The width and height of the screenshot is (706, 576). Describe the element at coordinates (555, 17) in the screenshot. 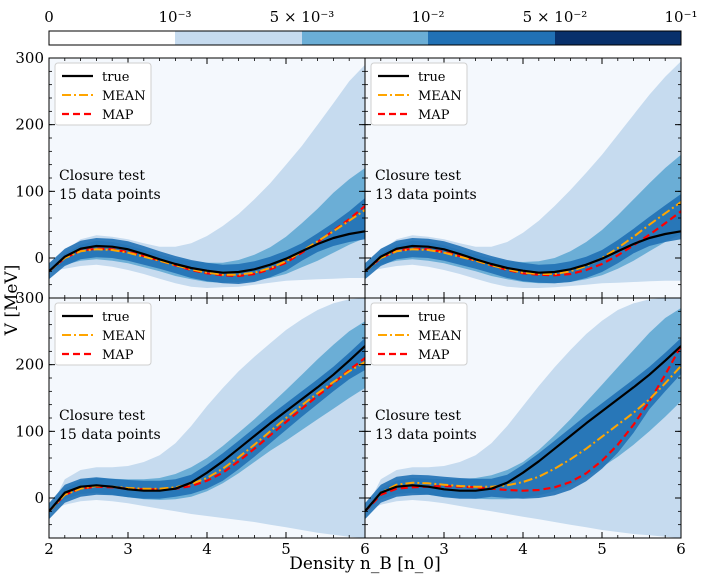

I see `colorbar-label-4: 5 × 10⁻²` at that location.